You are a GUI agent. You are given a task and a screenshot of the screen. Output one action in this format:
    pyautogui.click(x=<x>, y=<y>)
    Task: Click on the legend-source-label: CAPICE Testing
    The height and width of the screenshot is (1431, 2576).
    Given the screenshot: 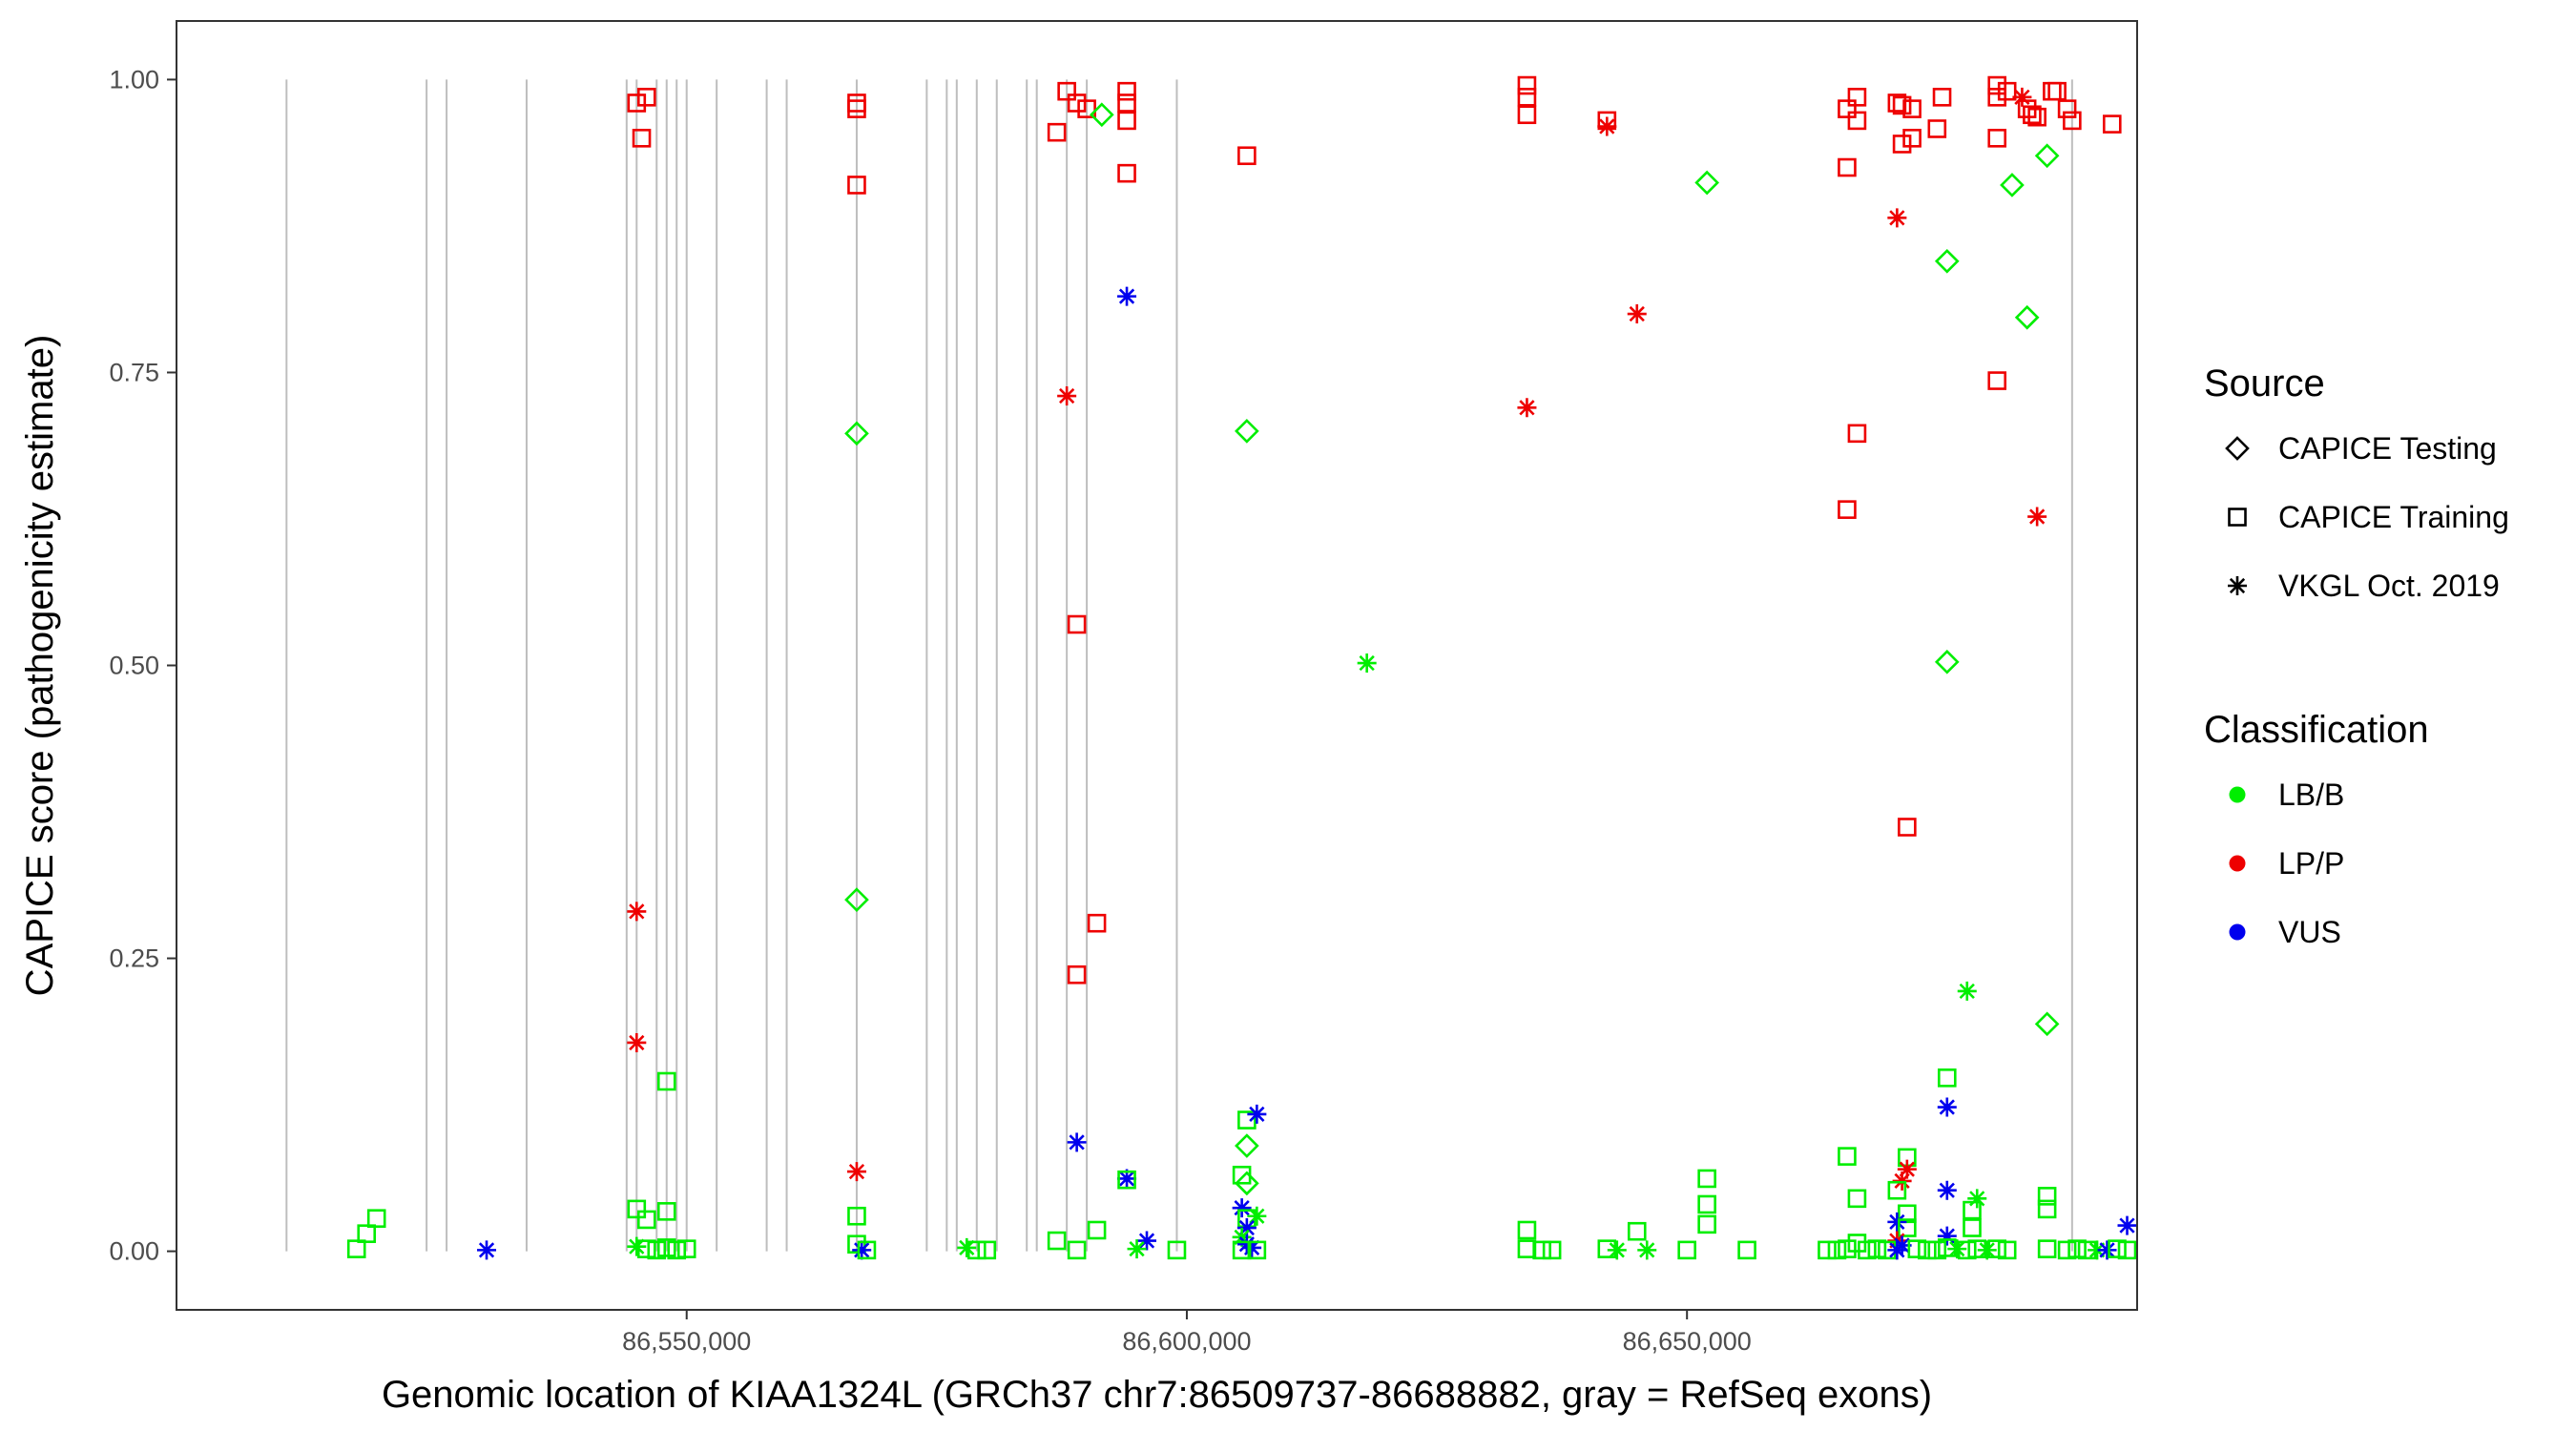 What is the action you would take?
    pyautogui.click(x=2387, y=448)
    